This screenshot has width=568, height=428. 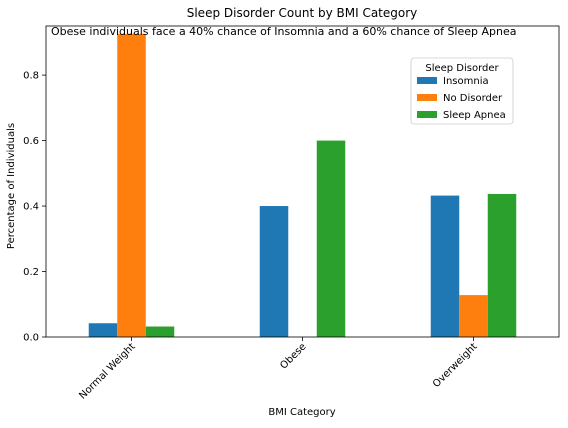 What do you see at coordinates (31, 207) in the screenshot?
I see `y-tick-label: 0.4` at bounding box center [31, 207].